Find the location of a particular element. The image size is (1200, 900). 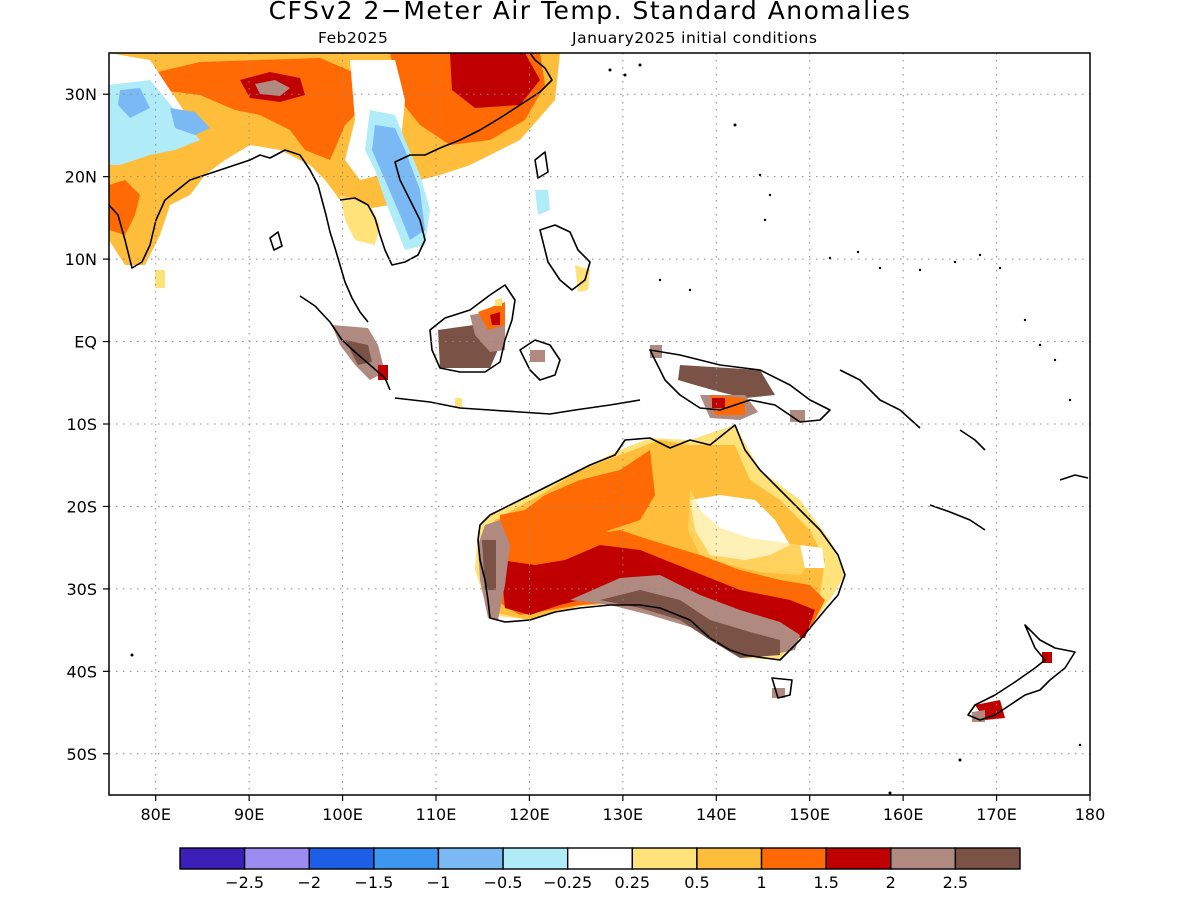

colorbar-label: 2.5 is located at coordinates (955, 882).